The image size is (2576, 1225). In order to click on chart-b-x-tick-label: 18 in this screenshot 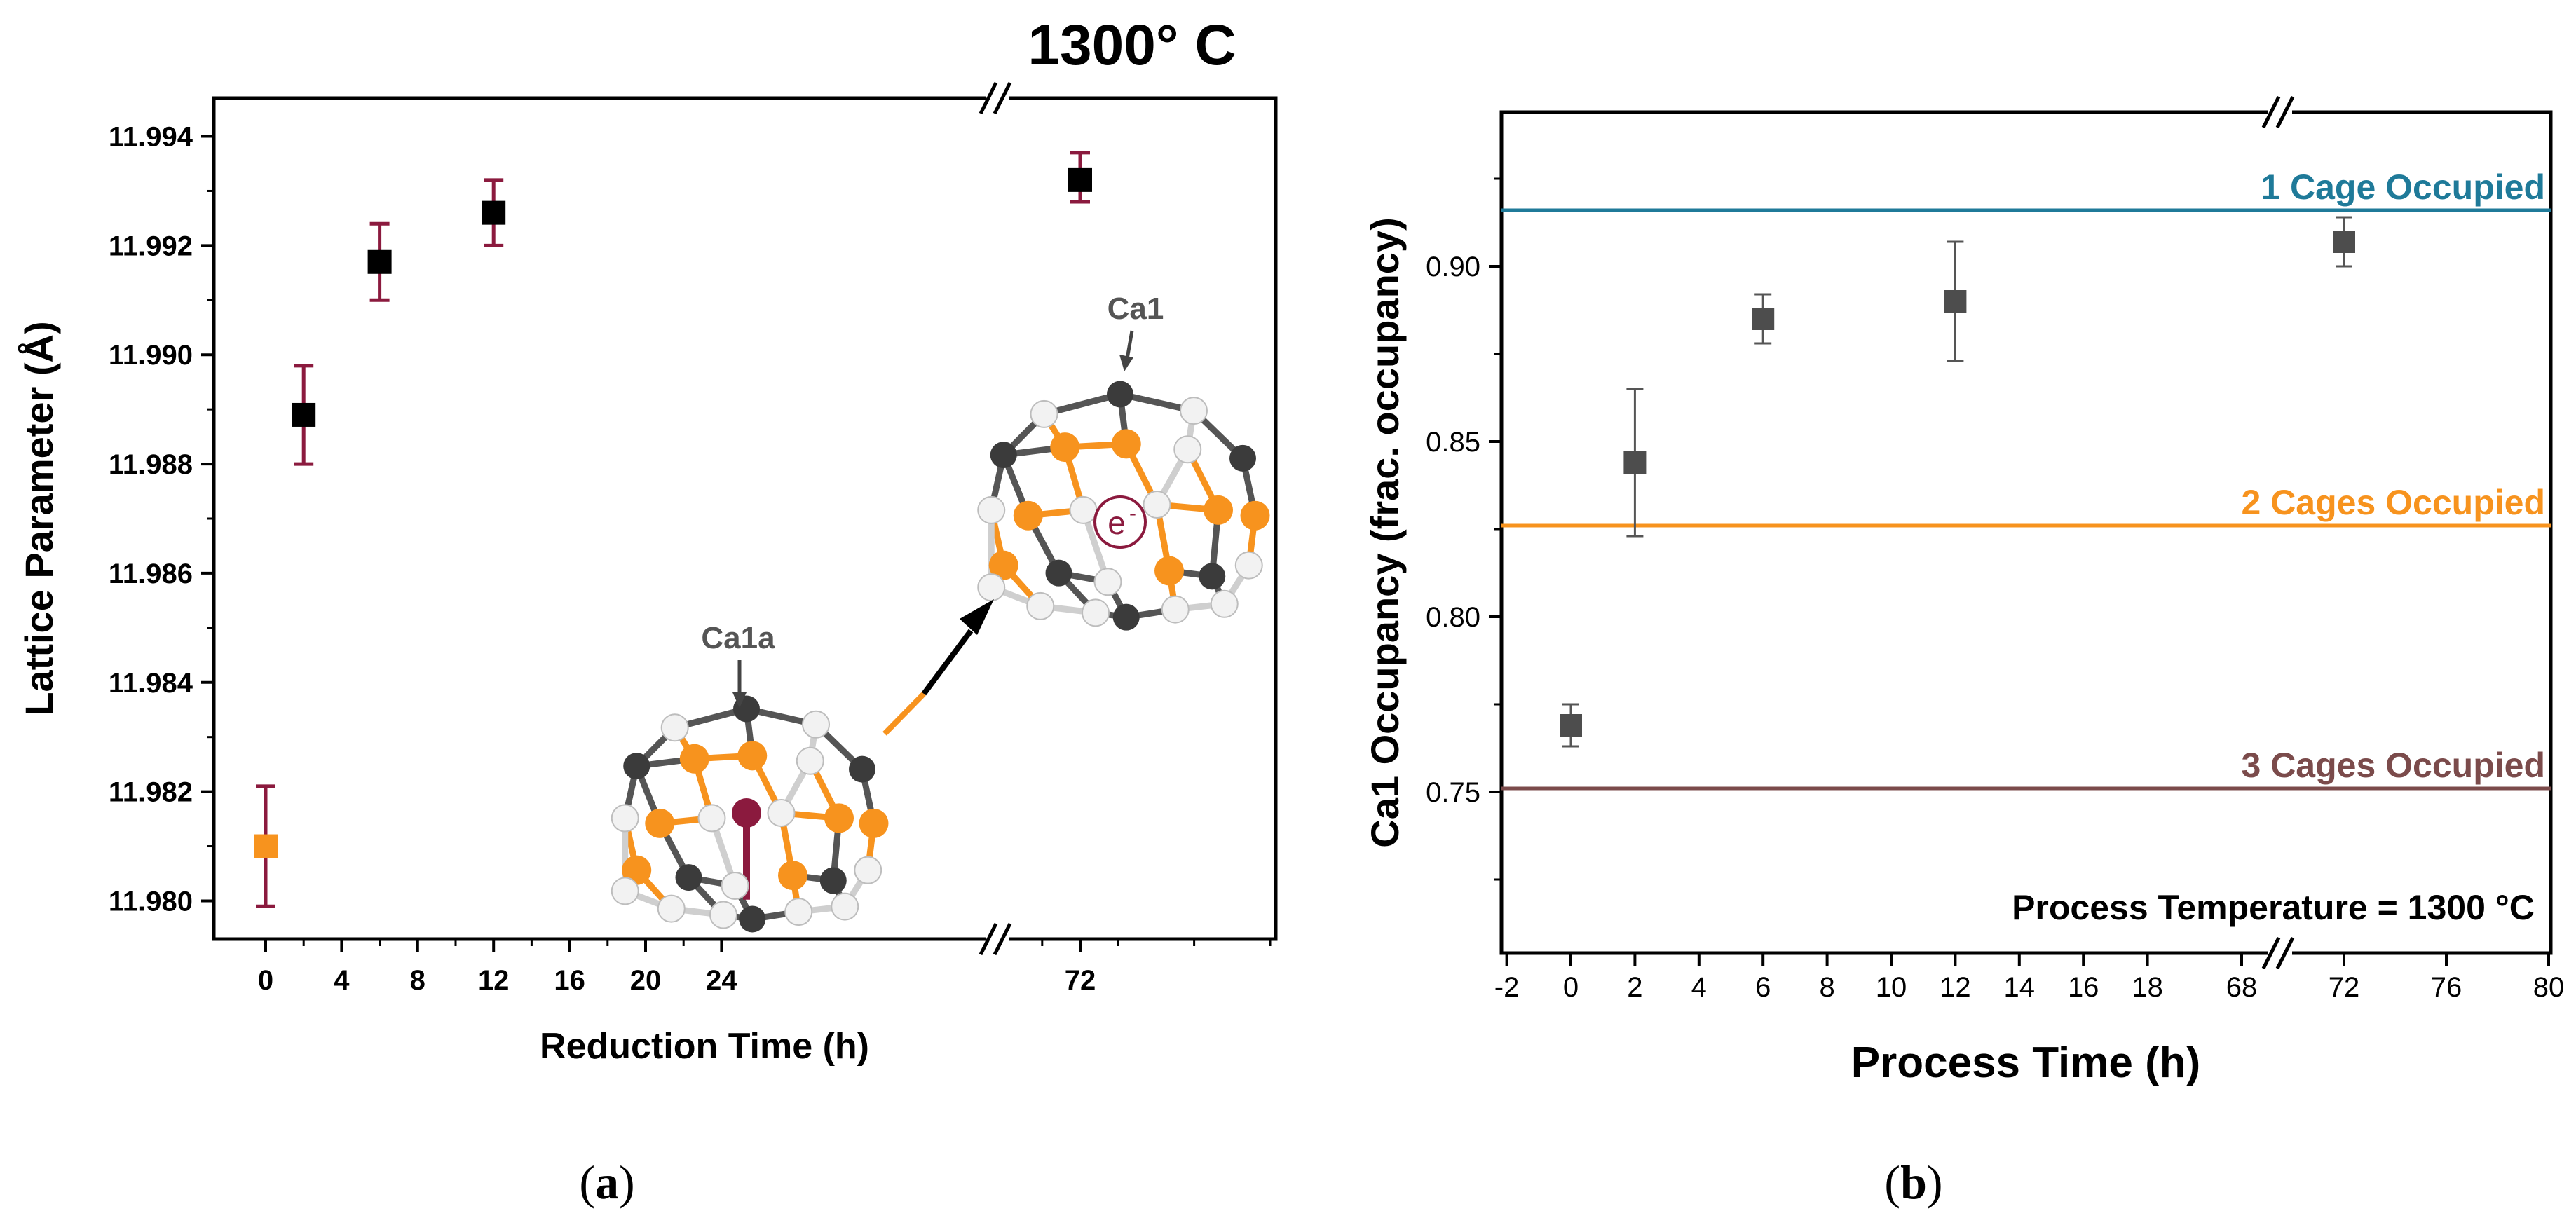, I will do `click(2147, 987)`.